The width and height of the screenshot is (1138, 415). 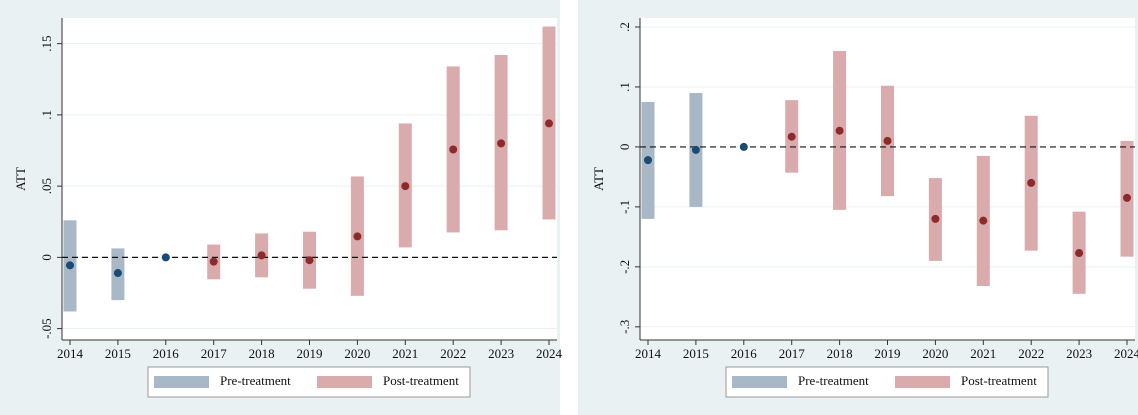 What do you see at coordinates (46, 44) in the screenshot?
I see `y-tick-label: .15` at bounding box center [46, 44].